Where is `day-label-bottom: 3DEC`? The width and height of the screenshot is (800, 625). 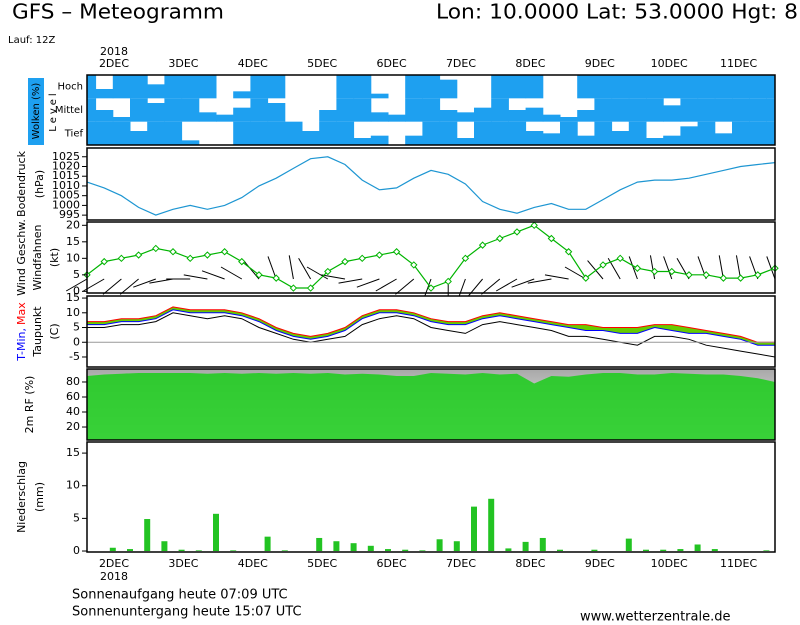 day-label-bottom: 3DEC is located at coordinates (183, 563).